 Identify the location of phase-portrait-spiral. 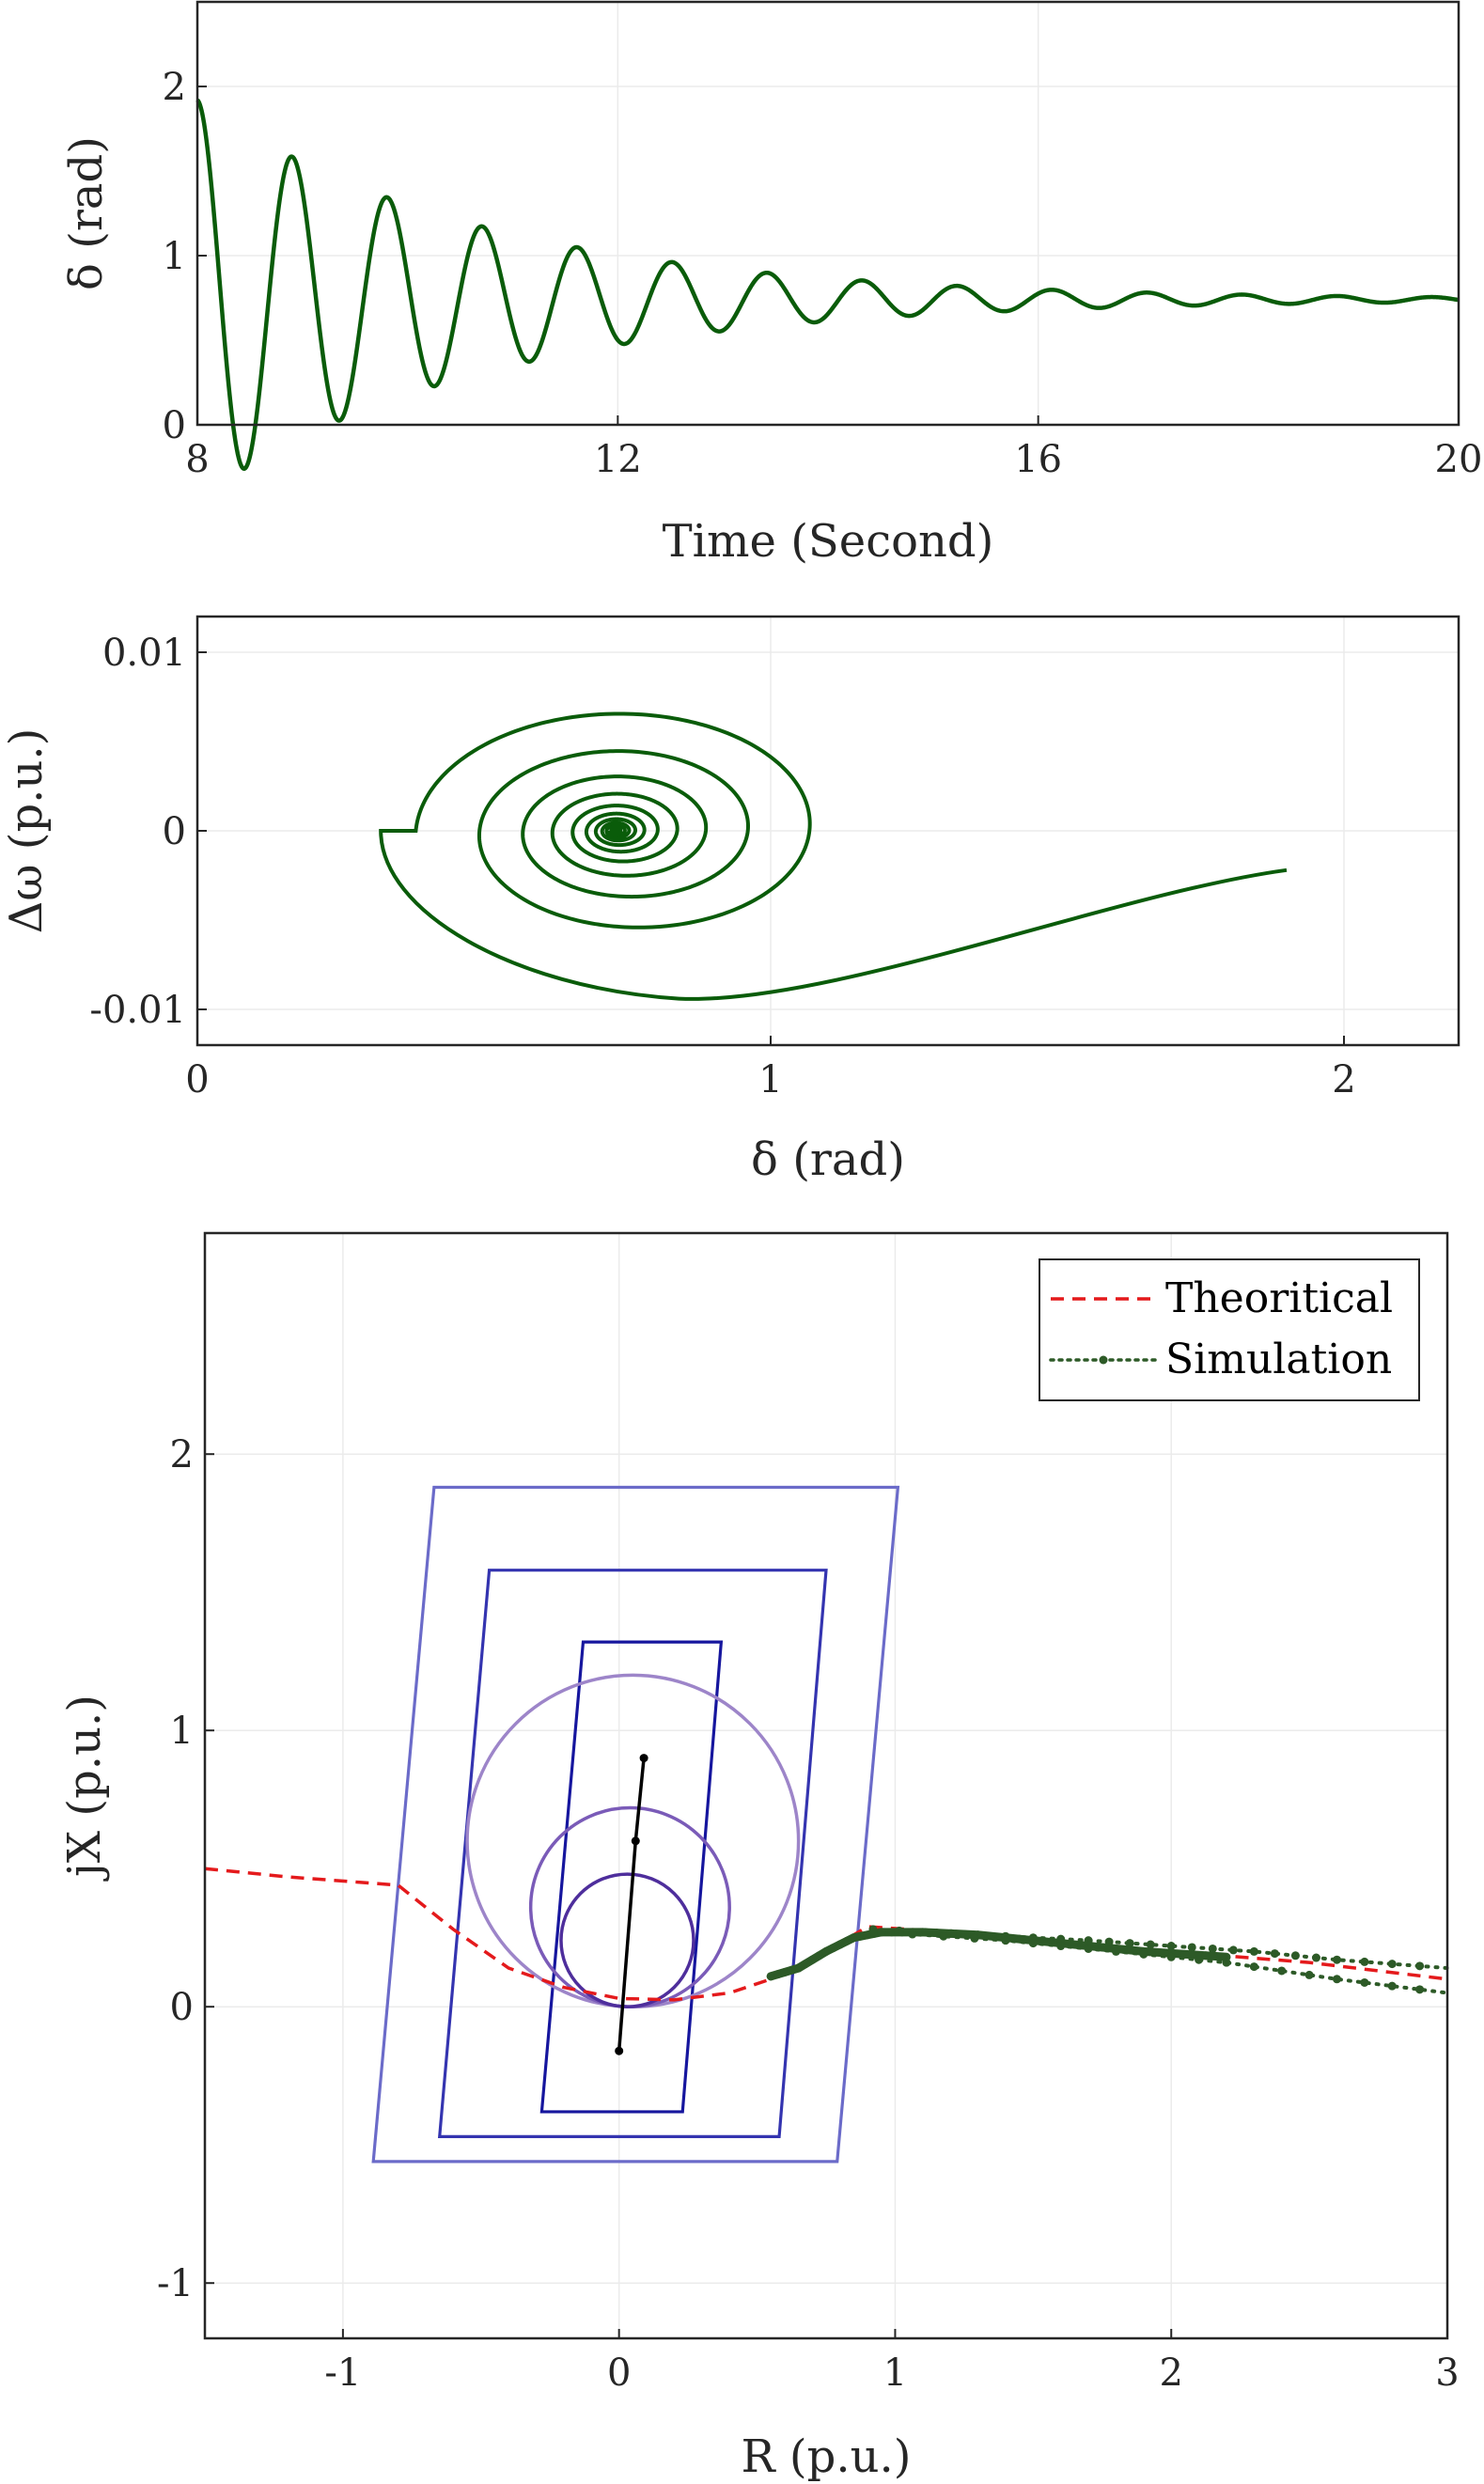
(833, 856).